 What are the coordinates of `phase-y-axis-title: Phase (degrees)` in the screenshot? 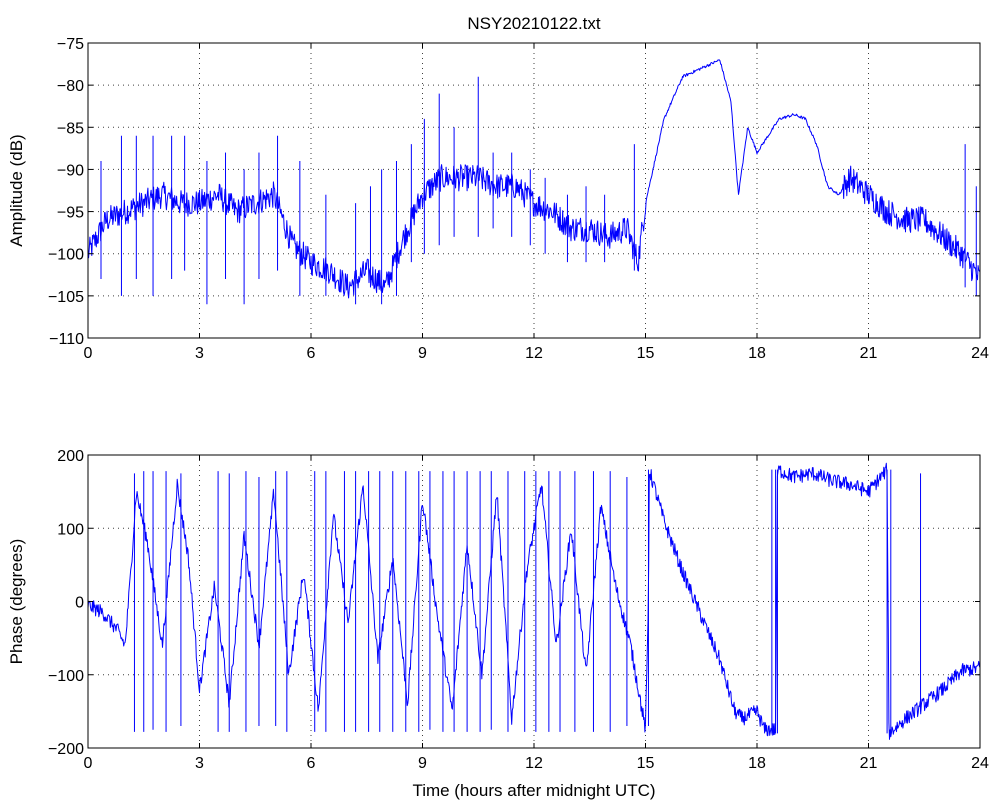 It's located at (16, 602).